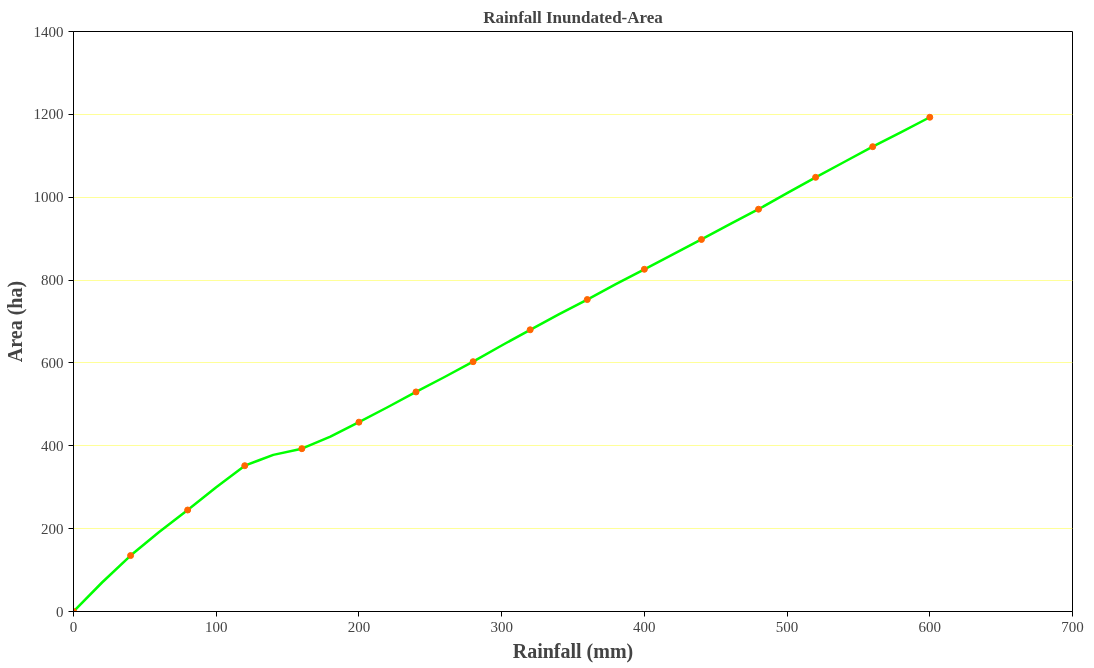  I want to click on x-tick-label: 300, so click(501, 626).